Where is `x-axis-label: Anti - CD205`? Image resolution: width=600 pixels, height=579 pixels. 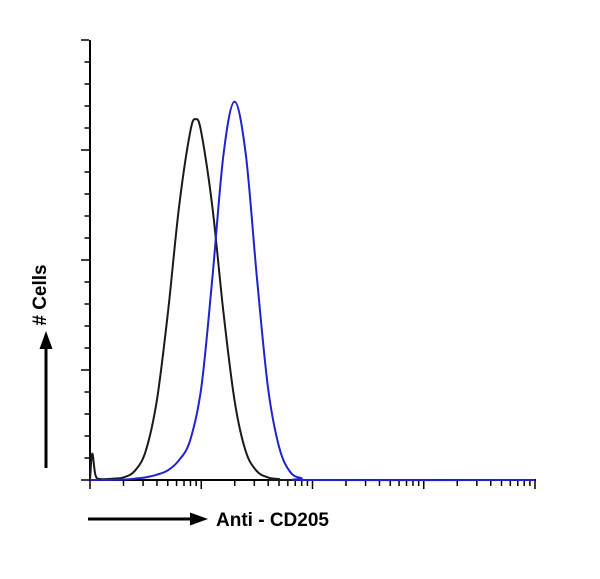 x-axis-label: Anti - CD205 is located at coordinates (272, 520).